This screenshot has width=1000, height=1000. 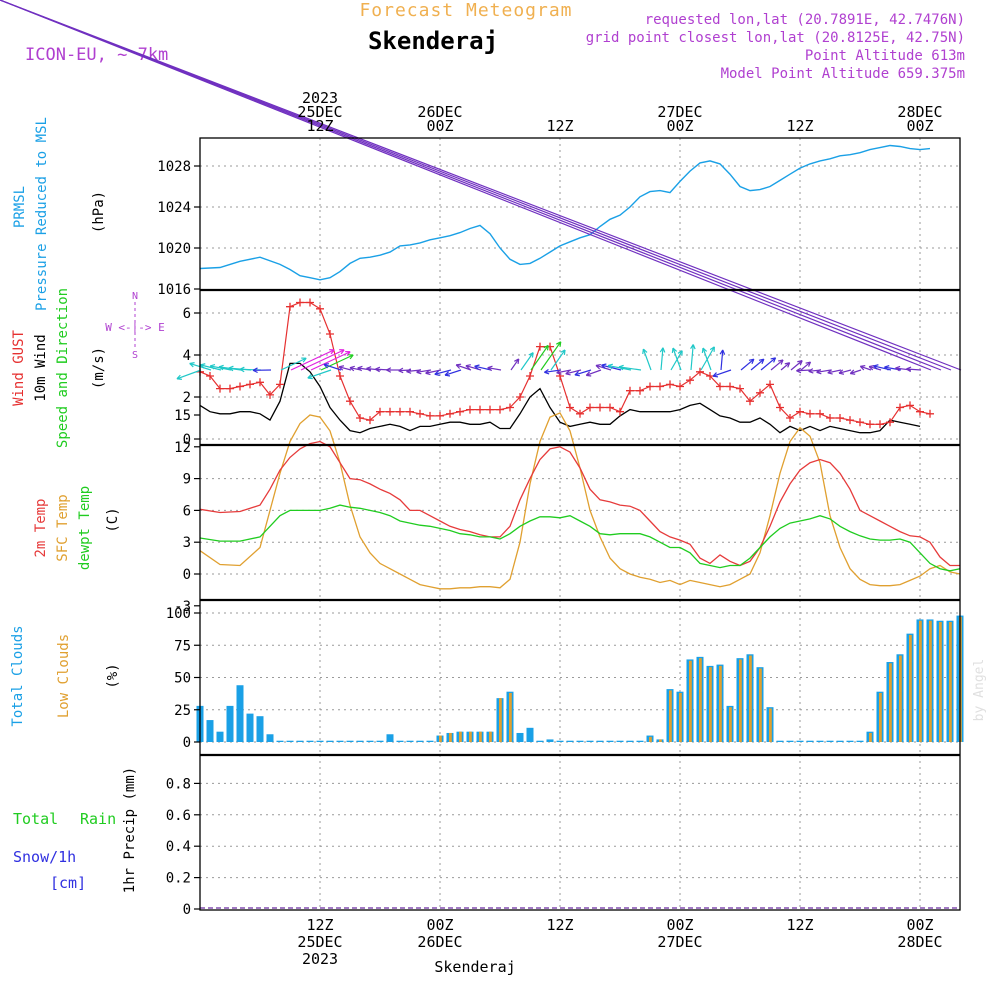 What do you see at coordinates (42, 214) in the screenshot?
I see `label-pressure-msl: Pressure Reduced to MSL` at bounding box center [42, 214].